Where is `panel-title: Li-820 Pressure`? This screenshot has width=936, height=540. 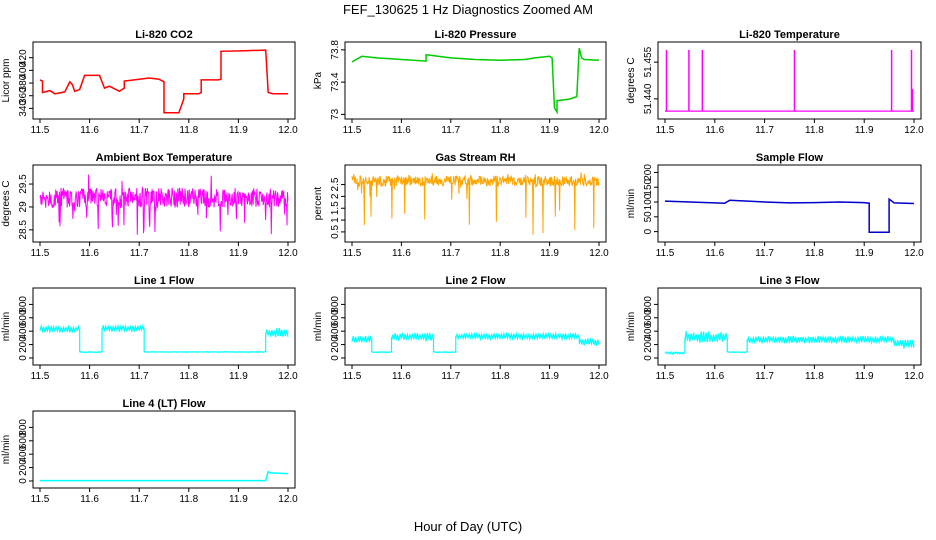 panel-title: Li-820 Pressure is located at coordinates (476, 35).